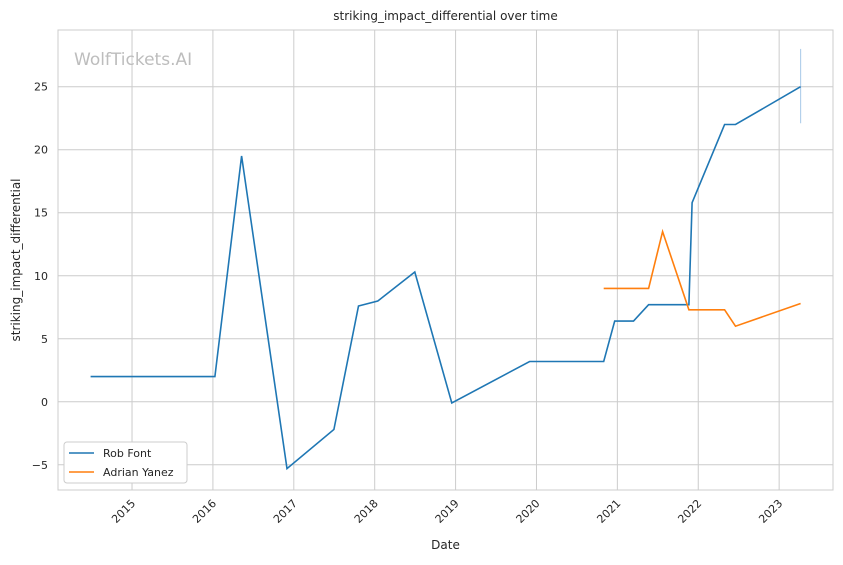  Describe the element at coordinates (204, 511) in the screenshot. I see `x-tick-label: 2016` at that location.